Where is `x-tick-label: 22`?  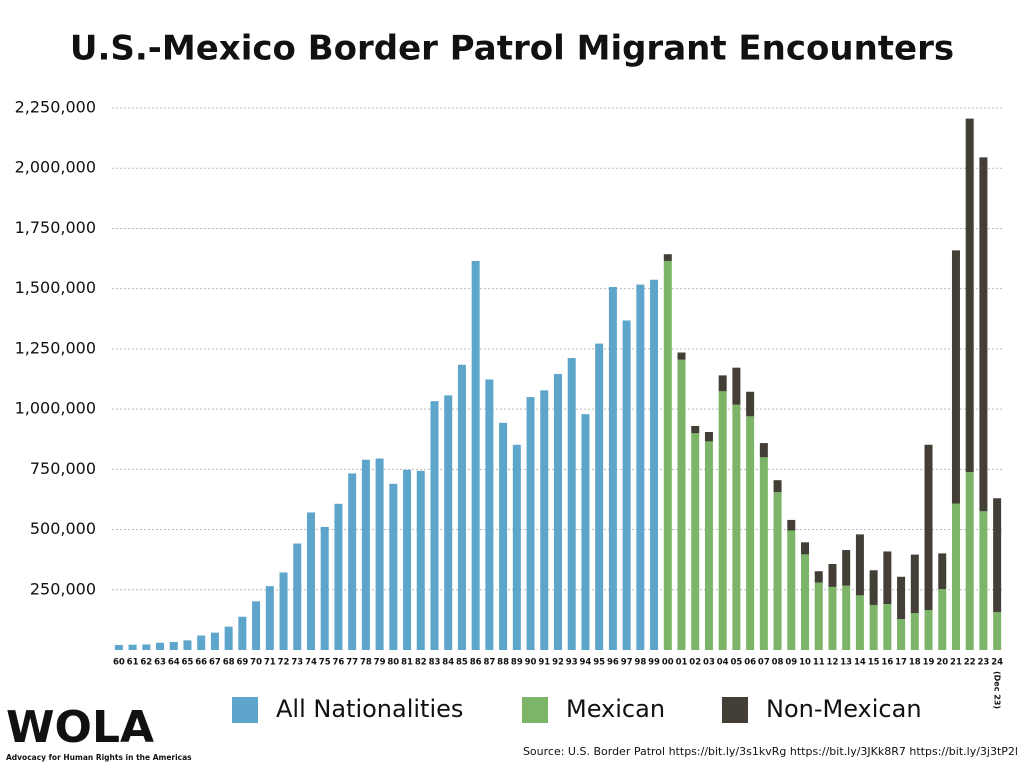
x-tick-label: 22 is located at coordinates (970, 663).